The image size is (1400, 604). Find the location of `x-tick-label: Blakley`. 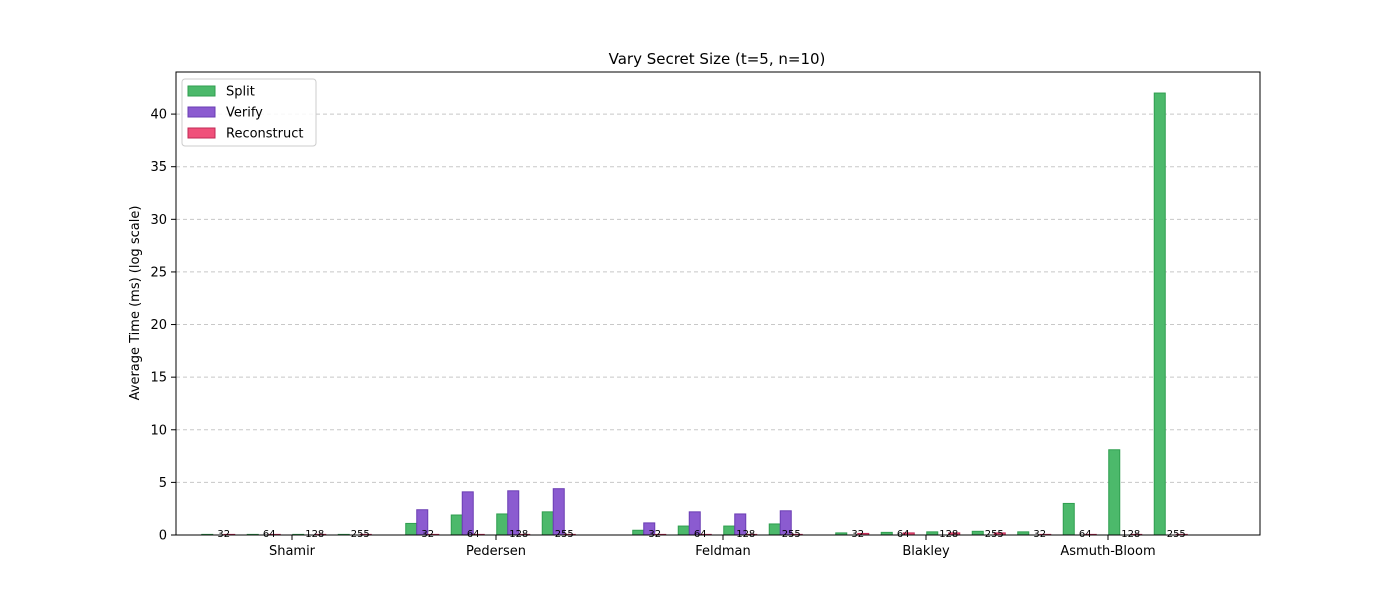

x-tick-label: Blakley is located at coordinates (926, 551).